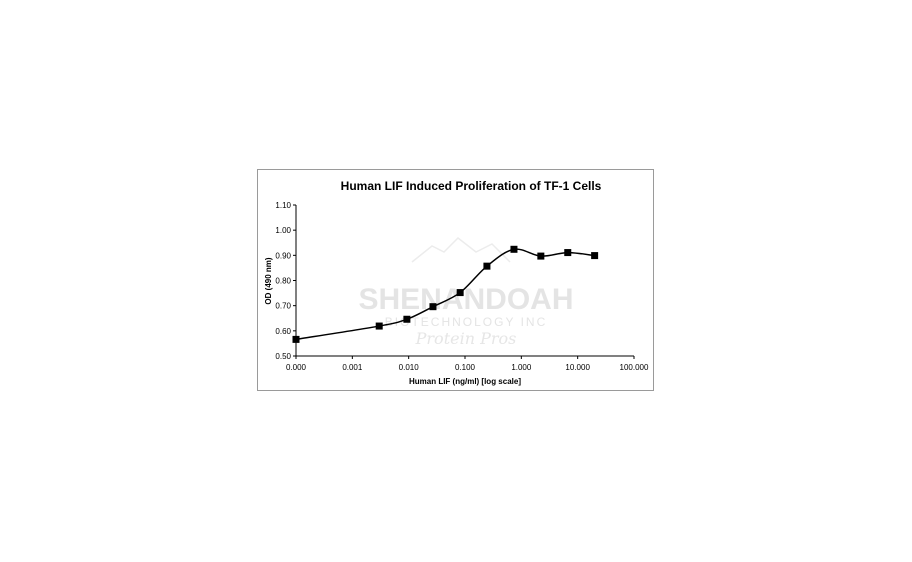 The image size is (912, 562). Describe the element at coordinates (577, 367) in the screenshot. I see `x-tick-label: 10.000` at that location.